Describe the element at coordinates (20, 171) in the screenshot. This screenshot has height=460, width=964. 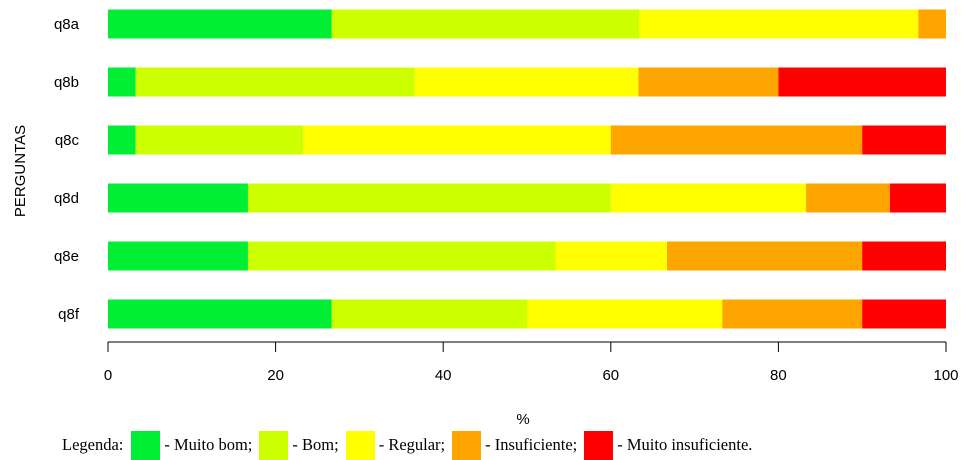
I see `y-axis-title: PERGUNTAS` at that location.